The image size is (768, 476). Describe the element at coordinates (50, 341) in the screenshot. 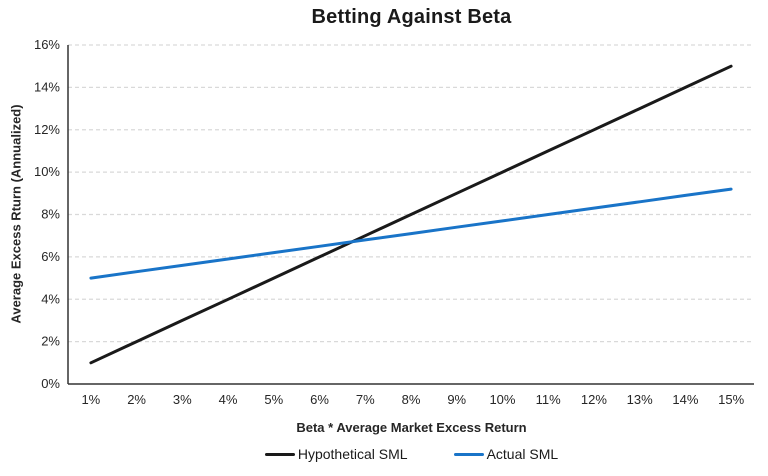

I see `y-tick-label: 2%` at that location.